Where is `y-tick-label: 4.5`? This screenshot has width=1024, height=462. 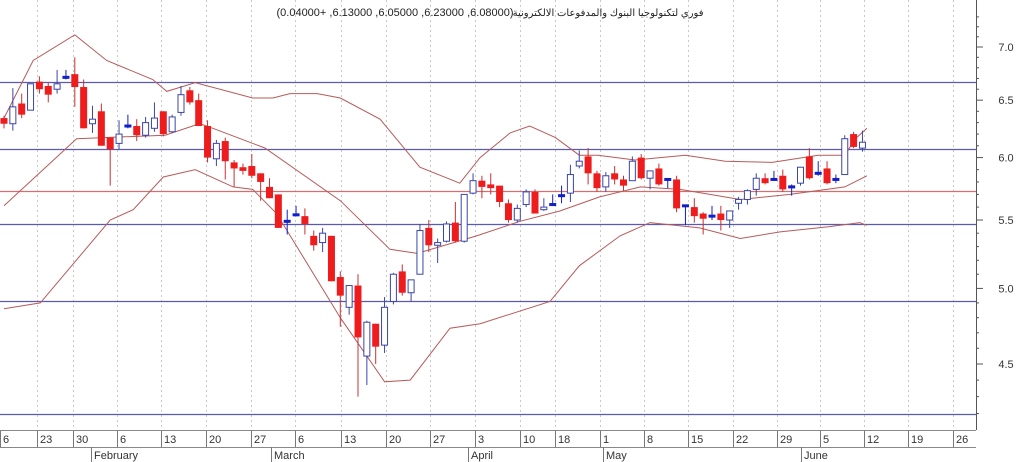
y-tick-label: 4.5 is located at coordinates (1005, 365).